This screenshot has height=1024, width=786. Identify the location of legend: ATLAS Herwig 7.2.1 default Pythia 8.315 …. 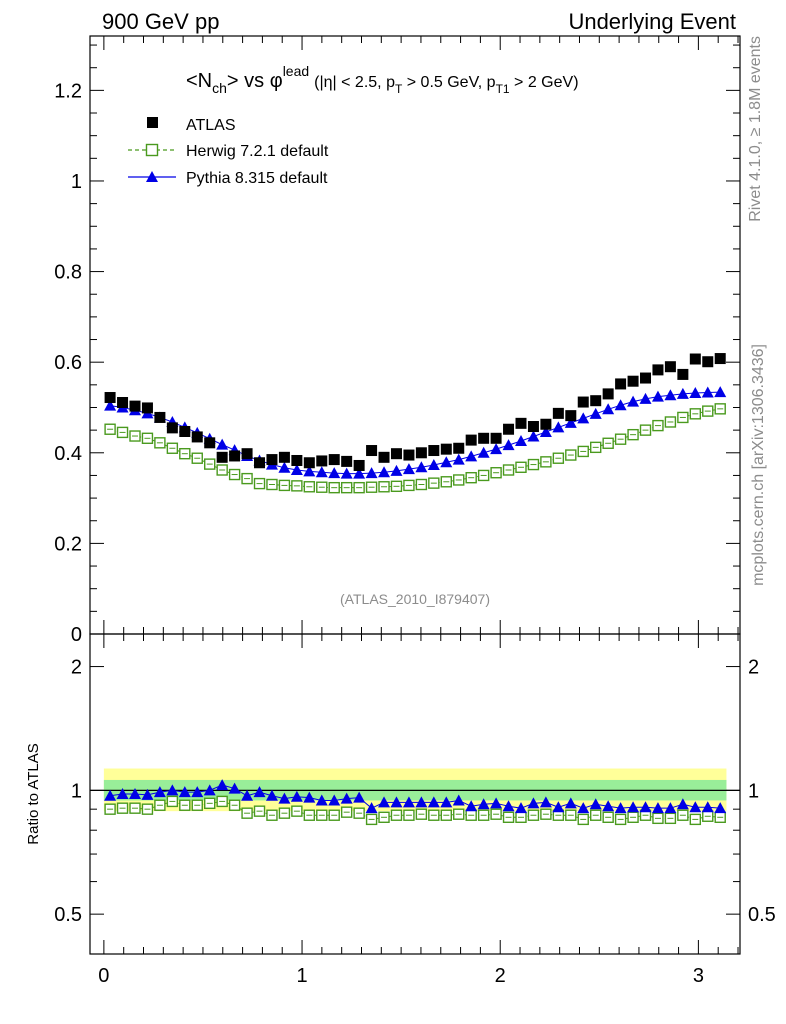
(228, 152).